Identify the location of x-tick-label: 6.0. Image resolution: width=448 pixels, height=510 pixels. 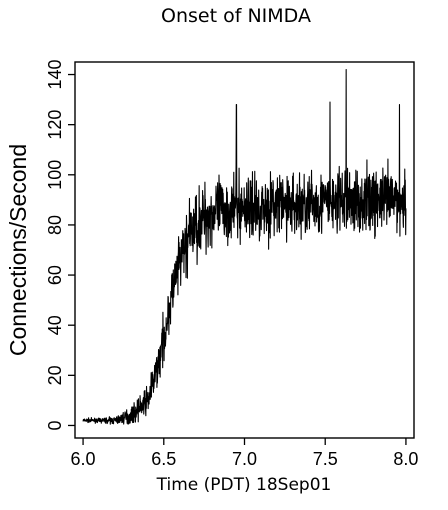
(83, 459).